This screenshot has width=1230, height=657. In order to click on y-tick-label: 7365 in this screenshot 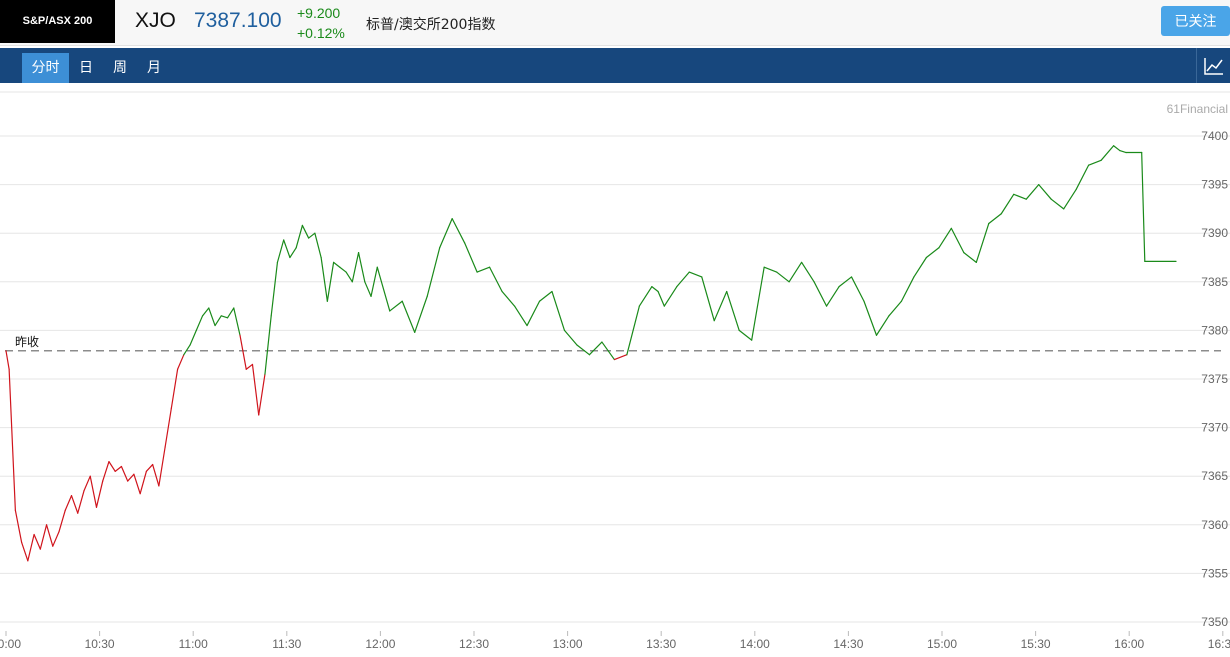, I will do `click(1214, 476)`.